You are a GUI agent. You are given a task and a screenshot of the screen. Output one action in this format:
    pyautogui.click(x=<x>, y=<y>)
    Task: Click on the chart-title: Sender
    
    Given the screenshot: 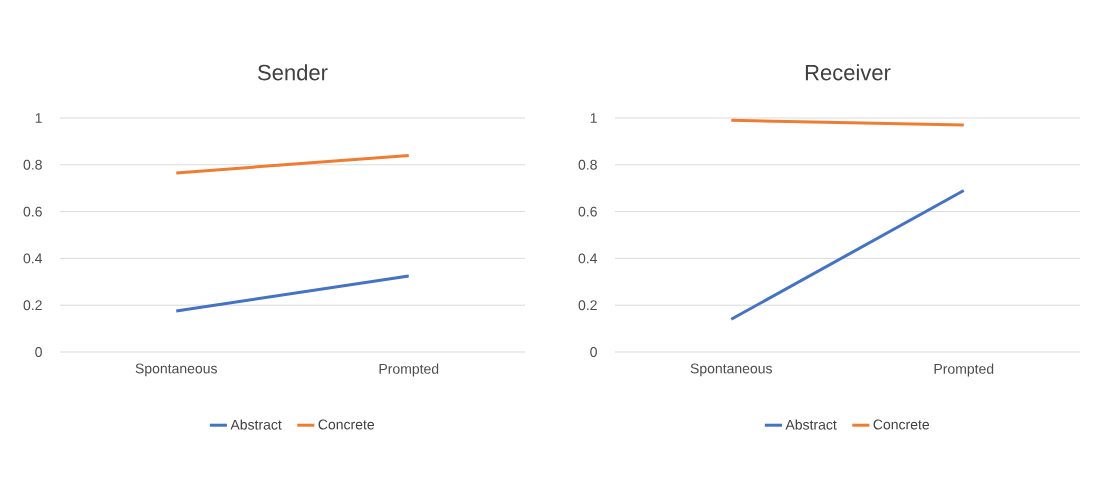 What is the action you would take?
    pyautogui.click(x=293, y=72)
    